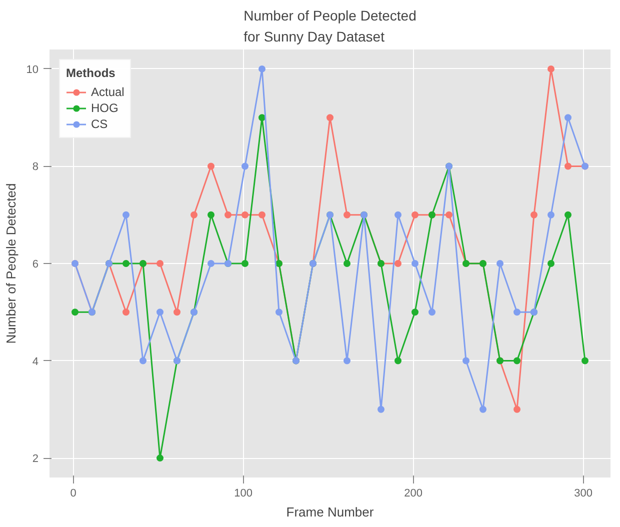  Describe the element at coordinates (583, 494) in the screenshot. I see `x-tick-label: 300` at that location.